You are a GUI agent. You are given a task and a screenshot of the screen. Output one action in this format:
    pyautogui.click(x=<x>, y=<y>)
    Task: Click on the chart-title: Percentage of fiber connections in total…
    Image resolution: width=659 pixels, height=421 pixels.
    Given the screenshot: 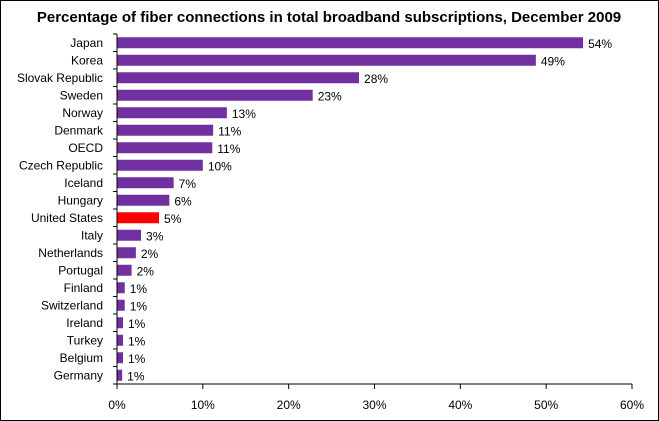 What is the action you would take?
    pyautogui.click(x=329, y=17)
    